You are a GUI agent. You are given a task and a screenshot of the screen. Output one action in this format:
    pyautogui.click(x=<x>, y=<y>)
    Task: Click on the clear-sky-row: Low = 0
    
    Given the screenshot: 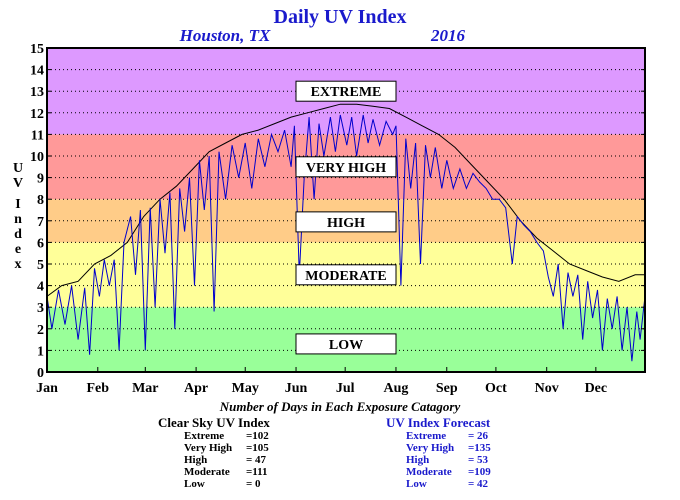 What is the action you would take?
    pyautogui.click(x=222, y=484)
    